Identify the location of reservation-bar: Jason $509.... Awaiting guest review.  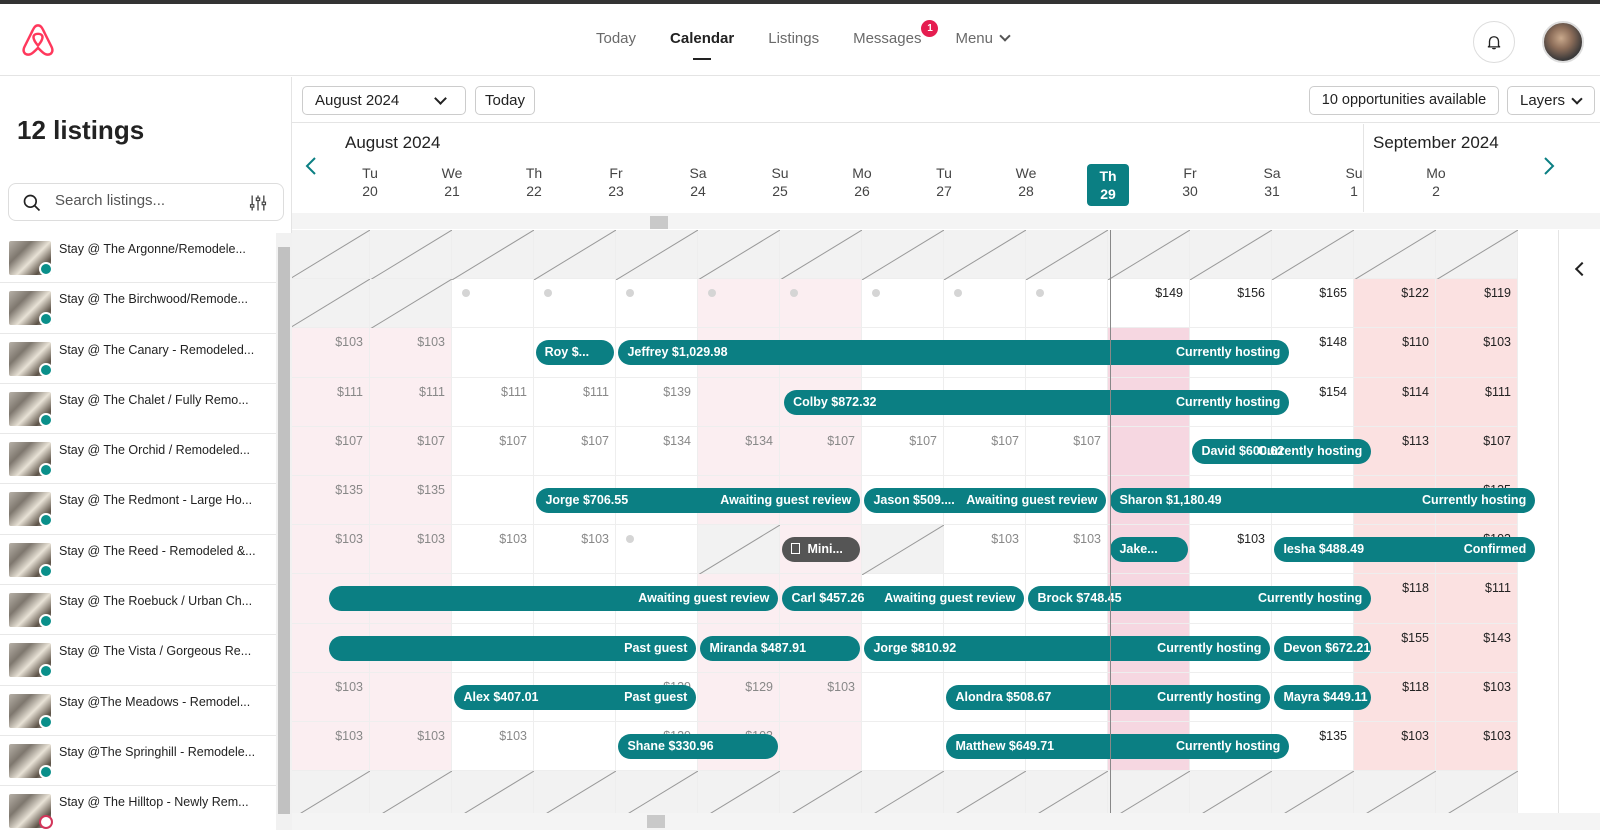
(985, 500).